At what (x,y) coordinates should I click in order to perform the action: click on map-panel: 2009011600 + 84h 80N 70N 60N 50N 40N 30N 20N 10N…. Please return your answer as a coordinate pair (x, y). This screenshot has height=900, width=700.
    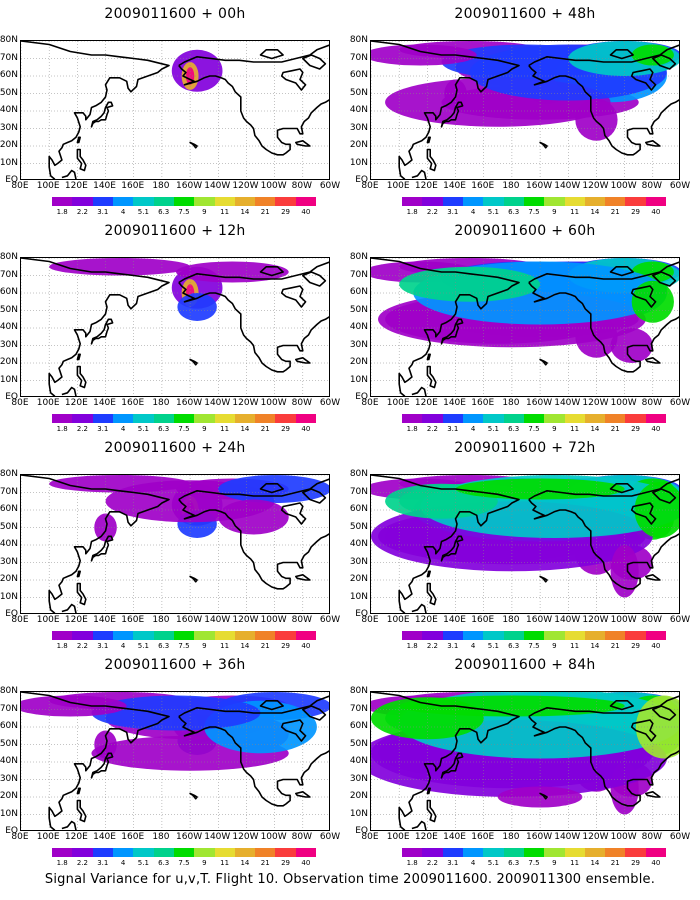
    Looking at the image, I should click on (525, 763).